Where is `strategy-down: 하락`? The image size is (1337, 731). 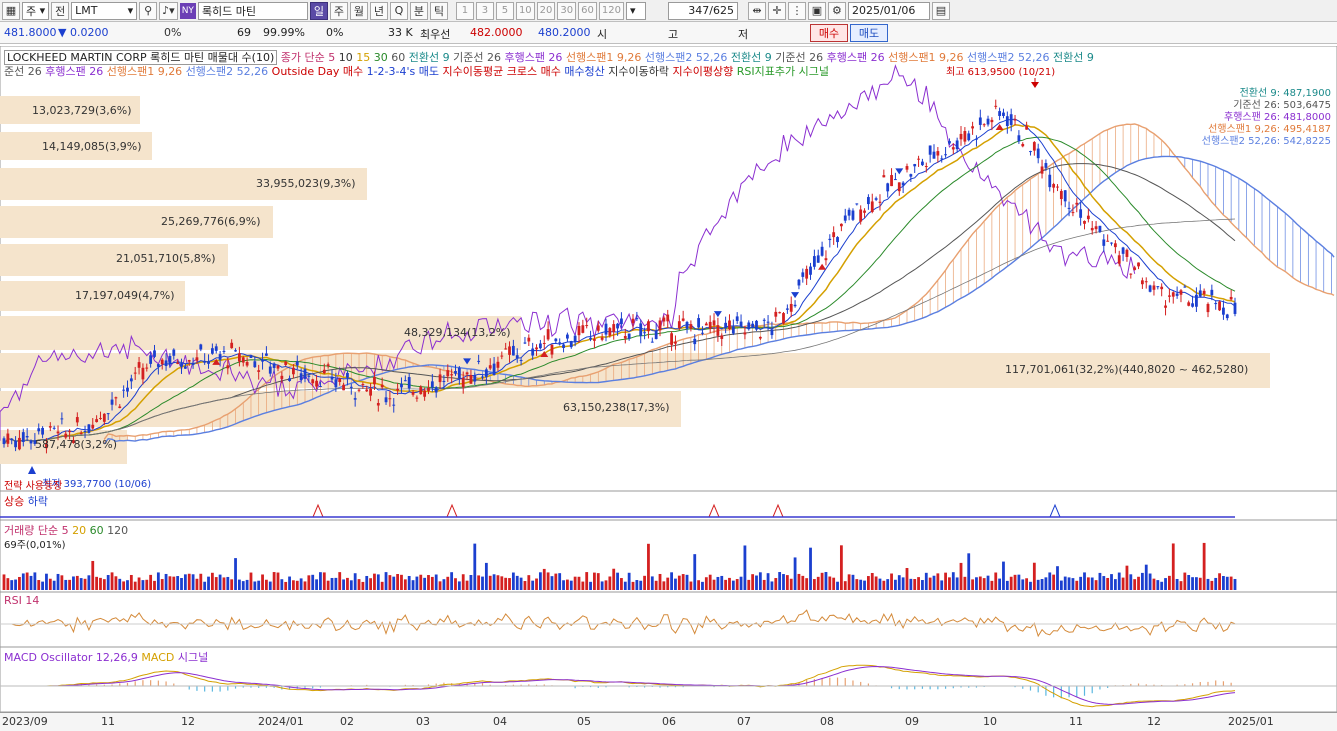
strategy-down: 하락 is located at coordinates (37, 501).